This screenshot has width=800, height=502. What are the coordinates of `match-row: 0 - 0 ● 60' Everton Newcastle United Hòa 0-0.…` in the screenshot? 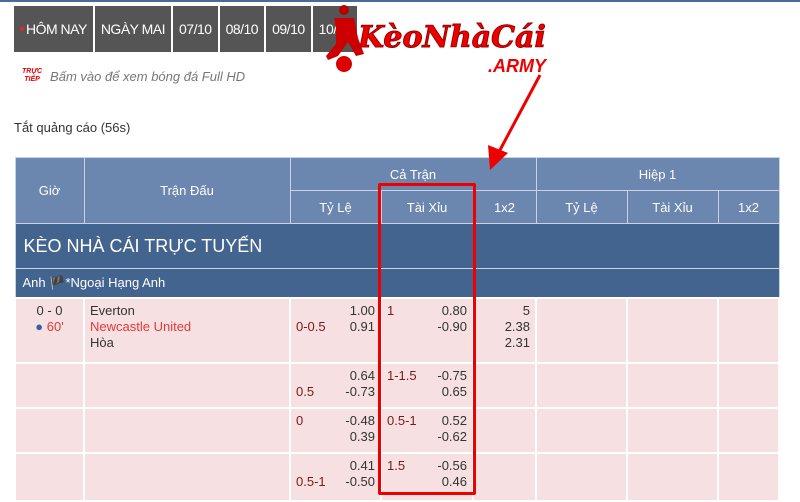 It's located at (397, 330).